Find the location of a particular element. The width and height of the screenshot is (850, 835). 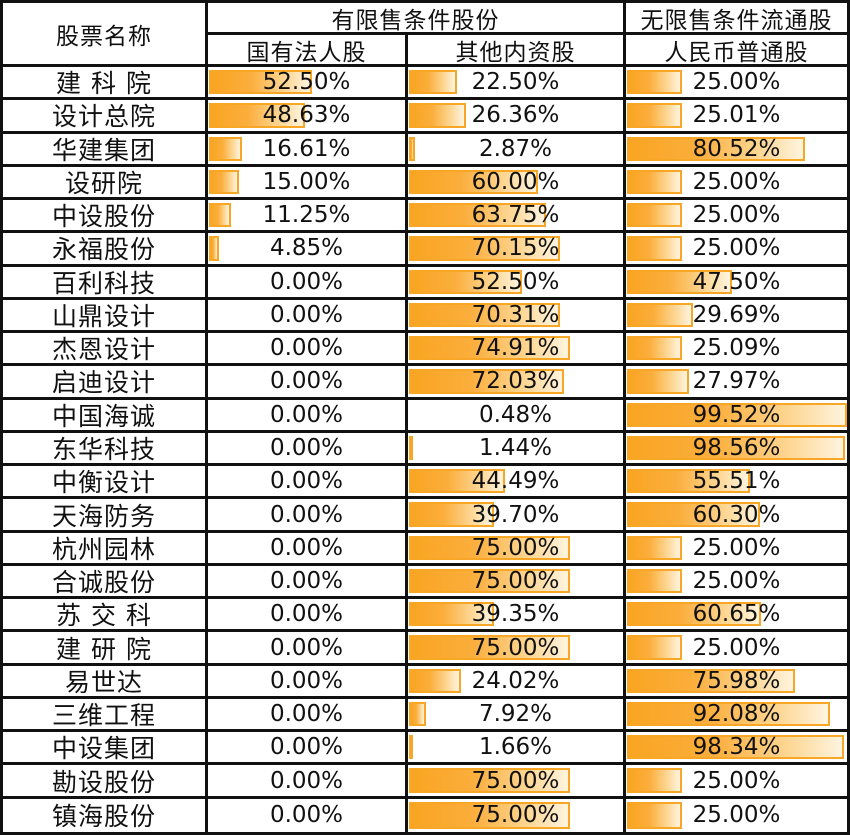

value-cell: 26.36% is located at coordinates (517, 117).